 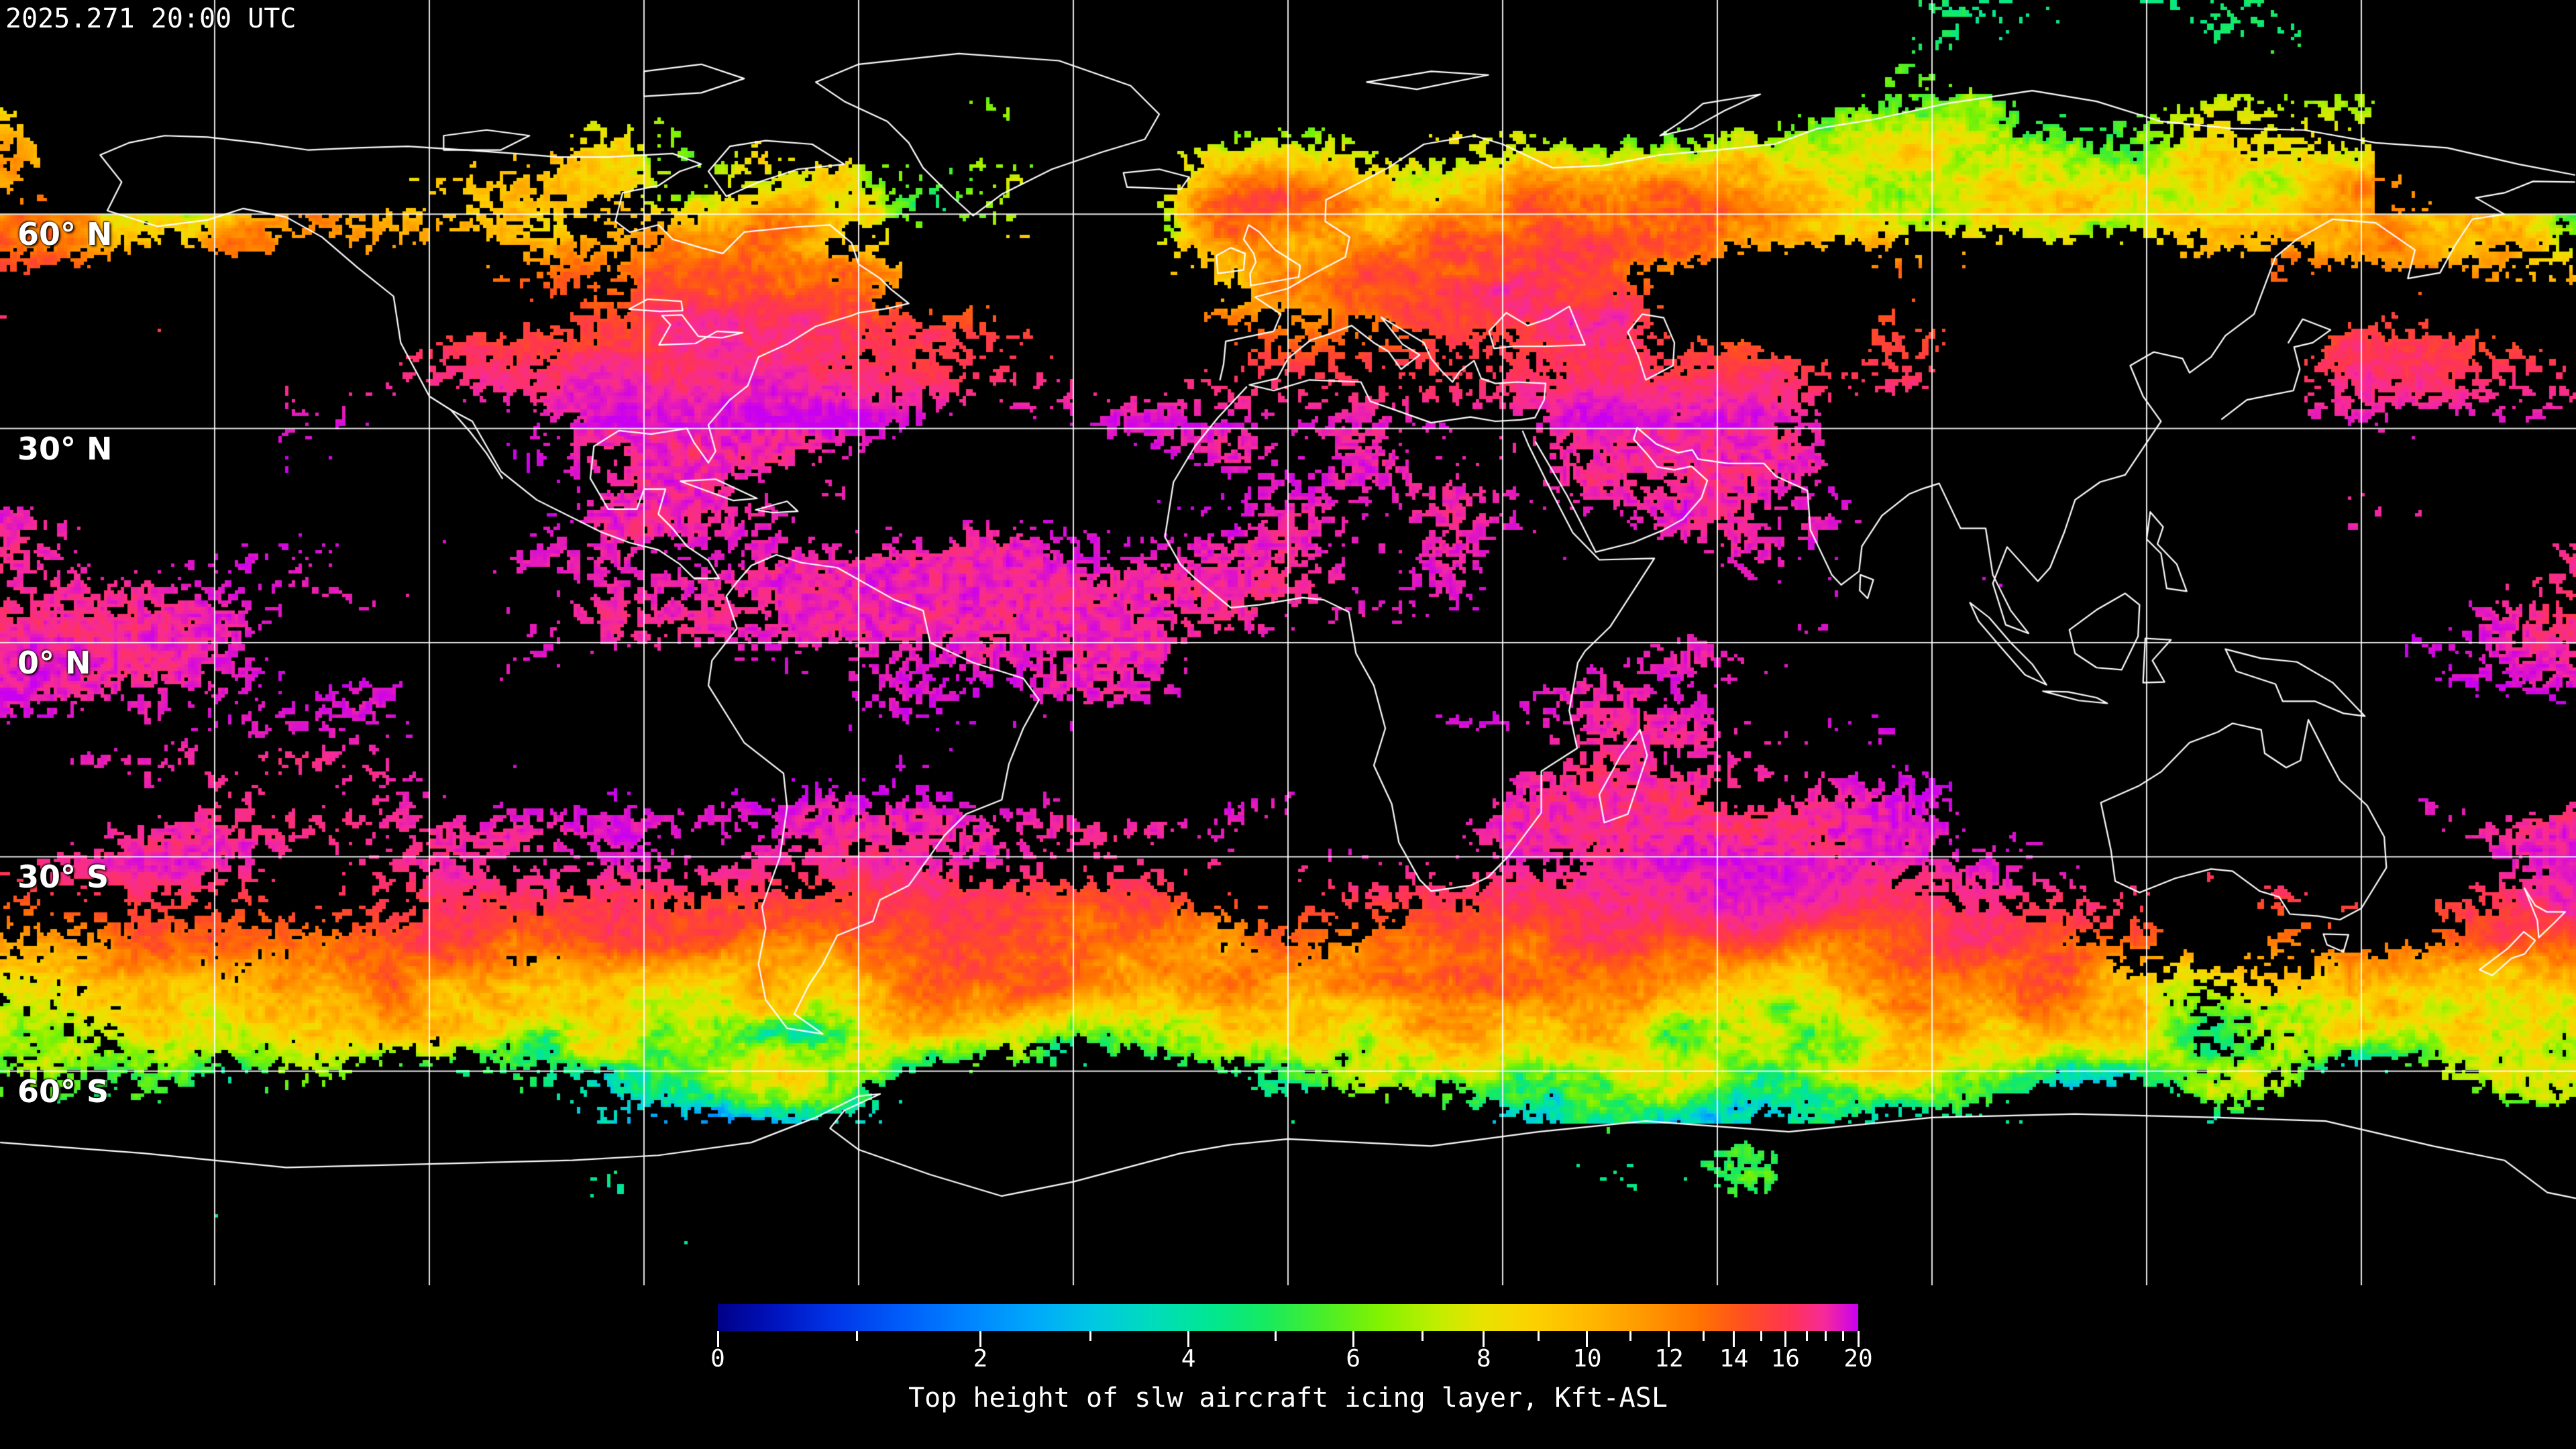 What do you see at coordinates (1188, 1359) in the screenshot?
I see `colorbar-tick-label-4: 4` at bounding box center [1188, 1359].